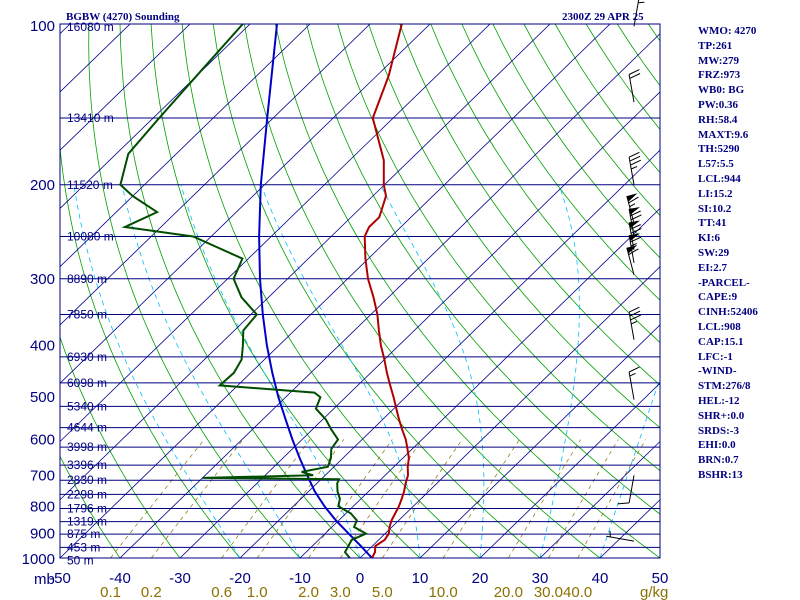 Image resolution: width=800 pixels, height=600 pixels. I want to click on index-line: MW:279, so click(718, 60).